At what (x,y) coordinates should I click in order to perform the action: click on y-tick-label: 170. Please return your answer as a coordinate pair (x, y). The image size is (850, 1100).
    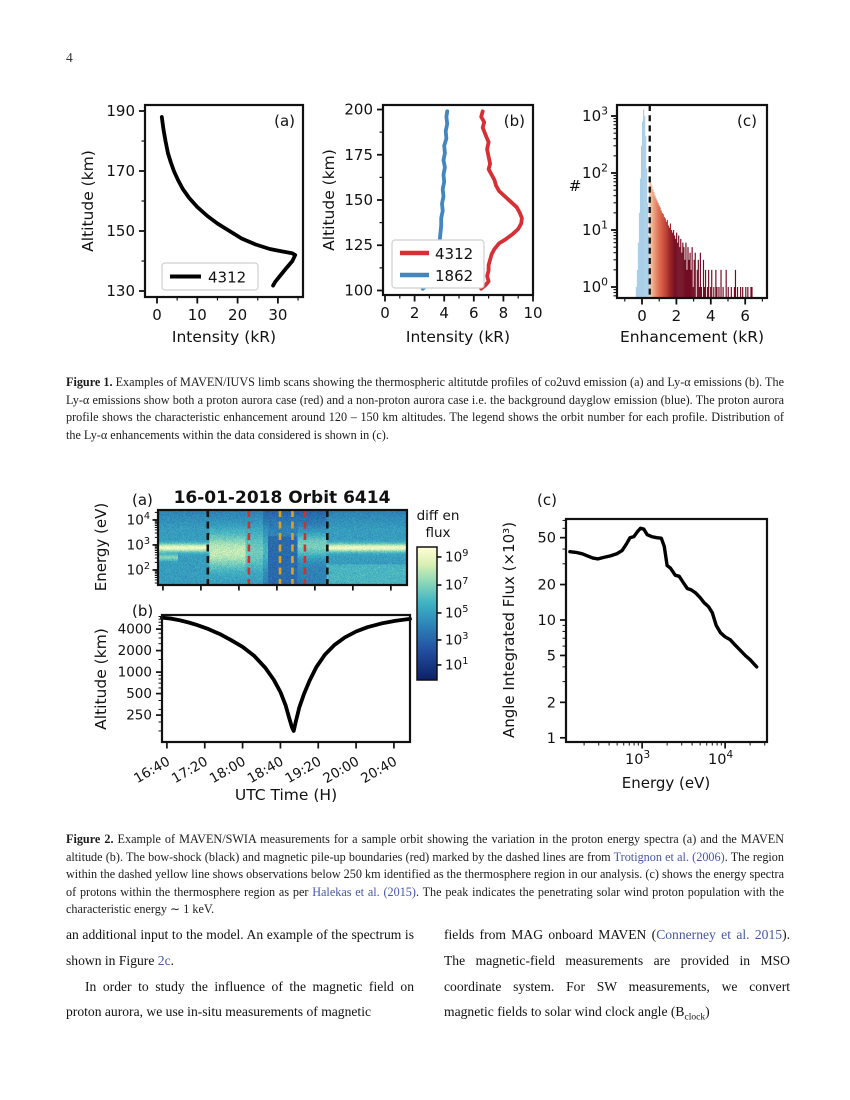
    Looking at the image, I should click on (120, 171).